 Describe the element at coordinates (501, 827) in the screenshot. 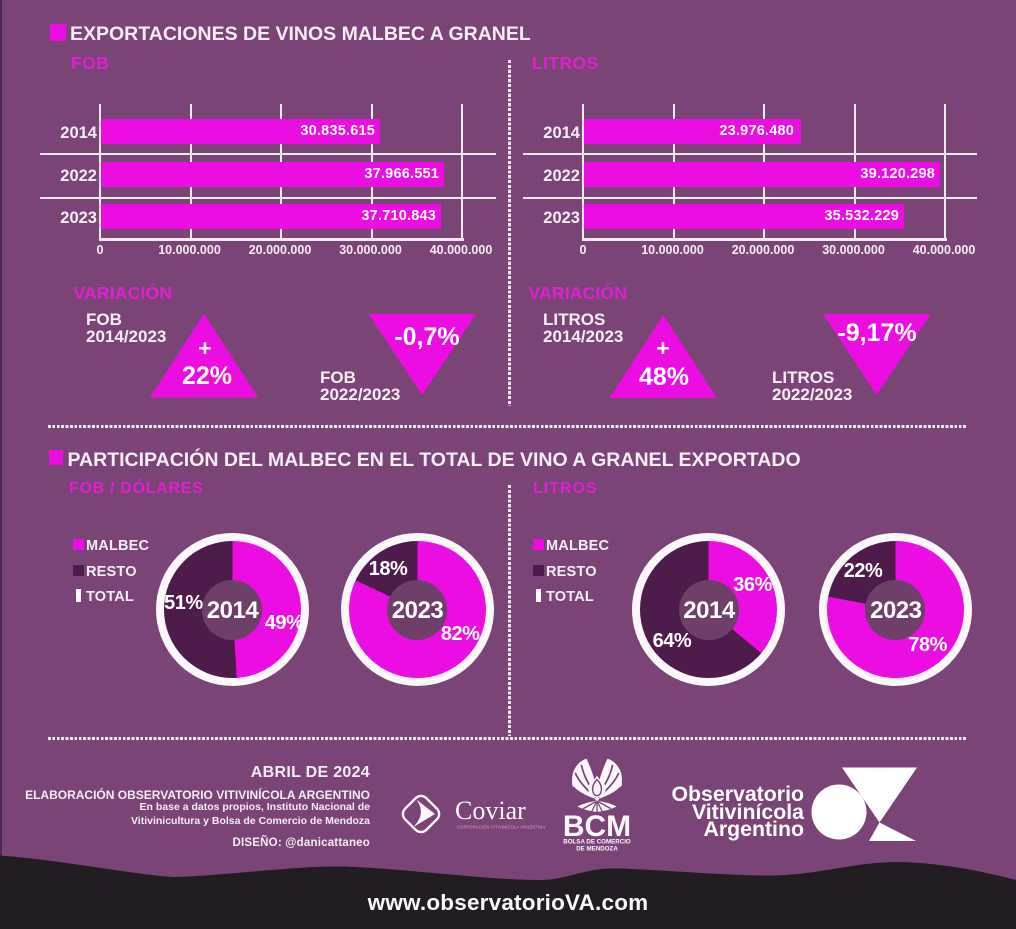

I see `svg-text:CORPORACIÓN VITIVINÍCOLA ARGEN: CORPORACIÓN VITIVINÍCOLA ARGENTINA` at that location.